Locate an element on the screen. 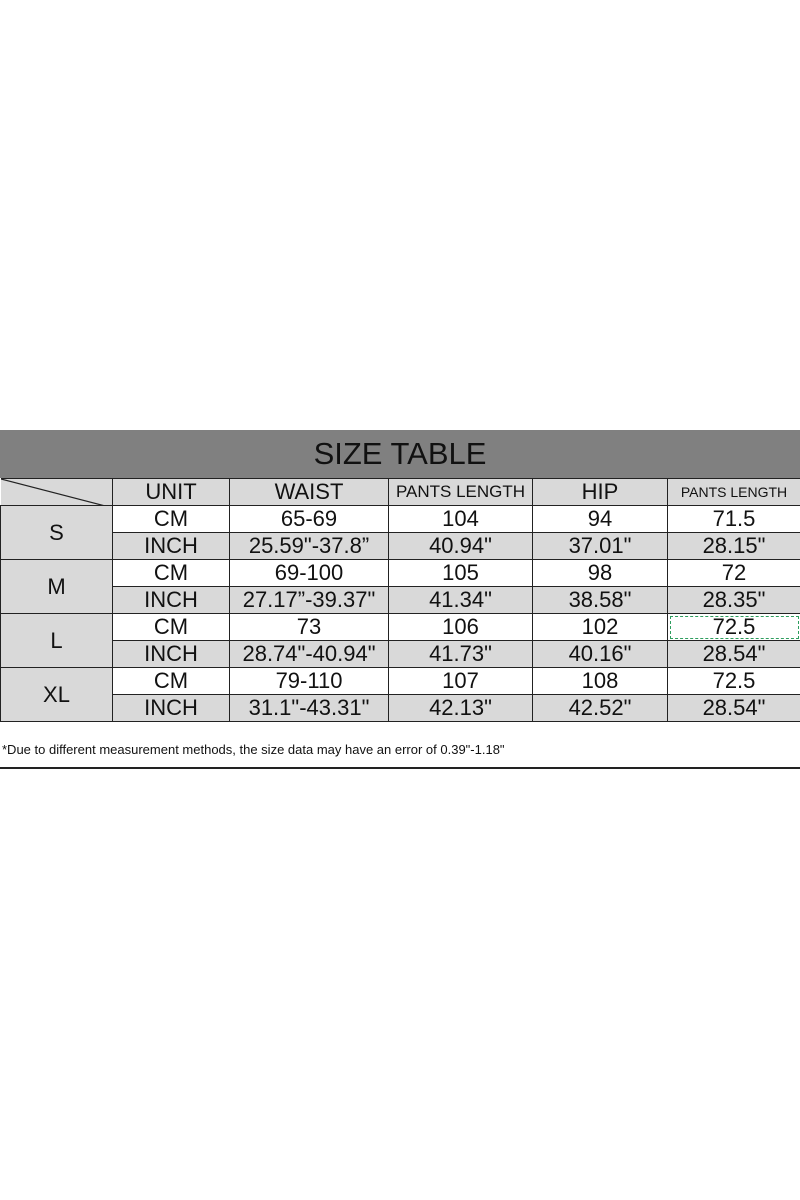 This screenshot has width=800, height=1200. cell-pants-length: 105 is located at coordinates (460, 573).